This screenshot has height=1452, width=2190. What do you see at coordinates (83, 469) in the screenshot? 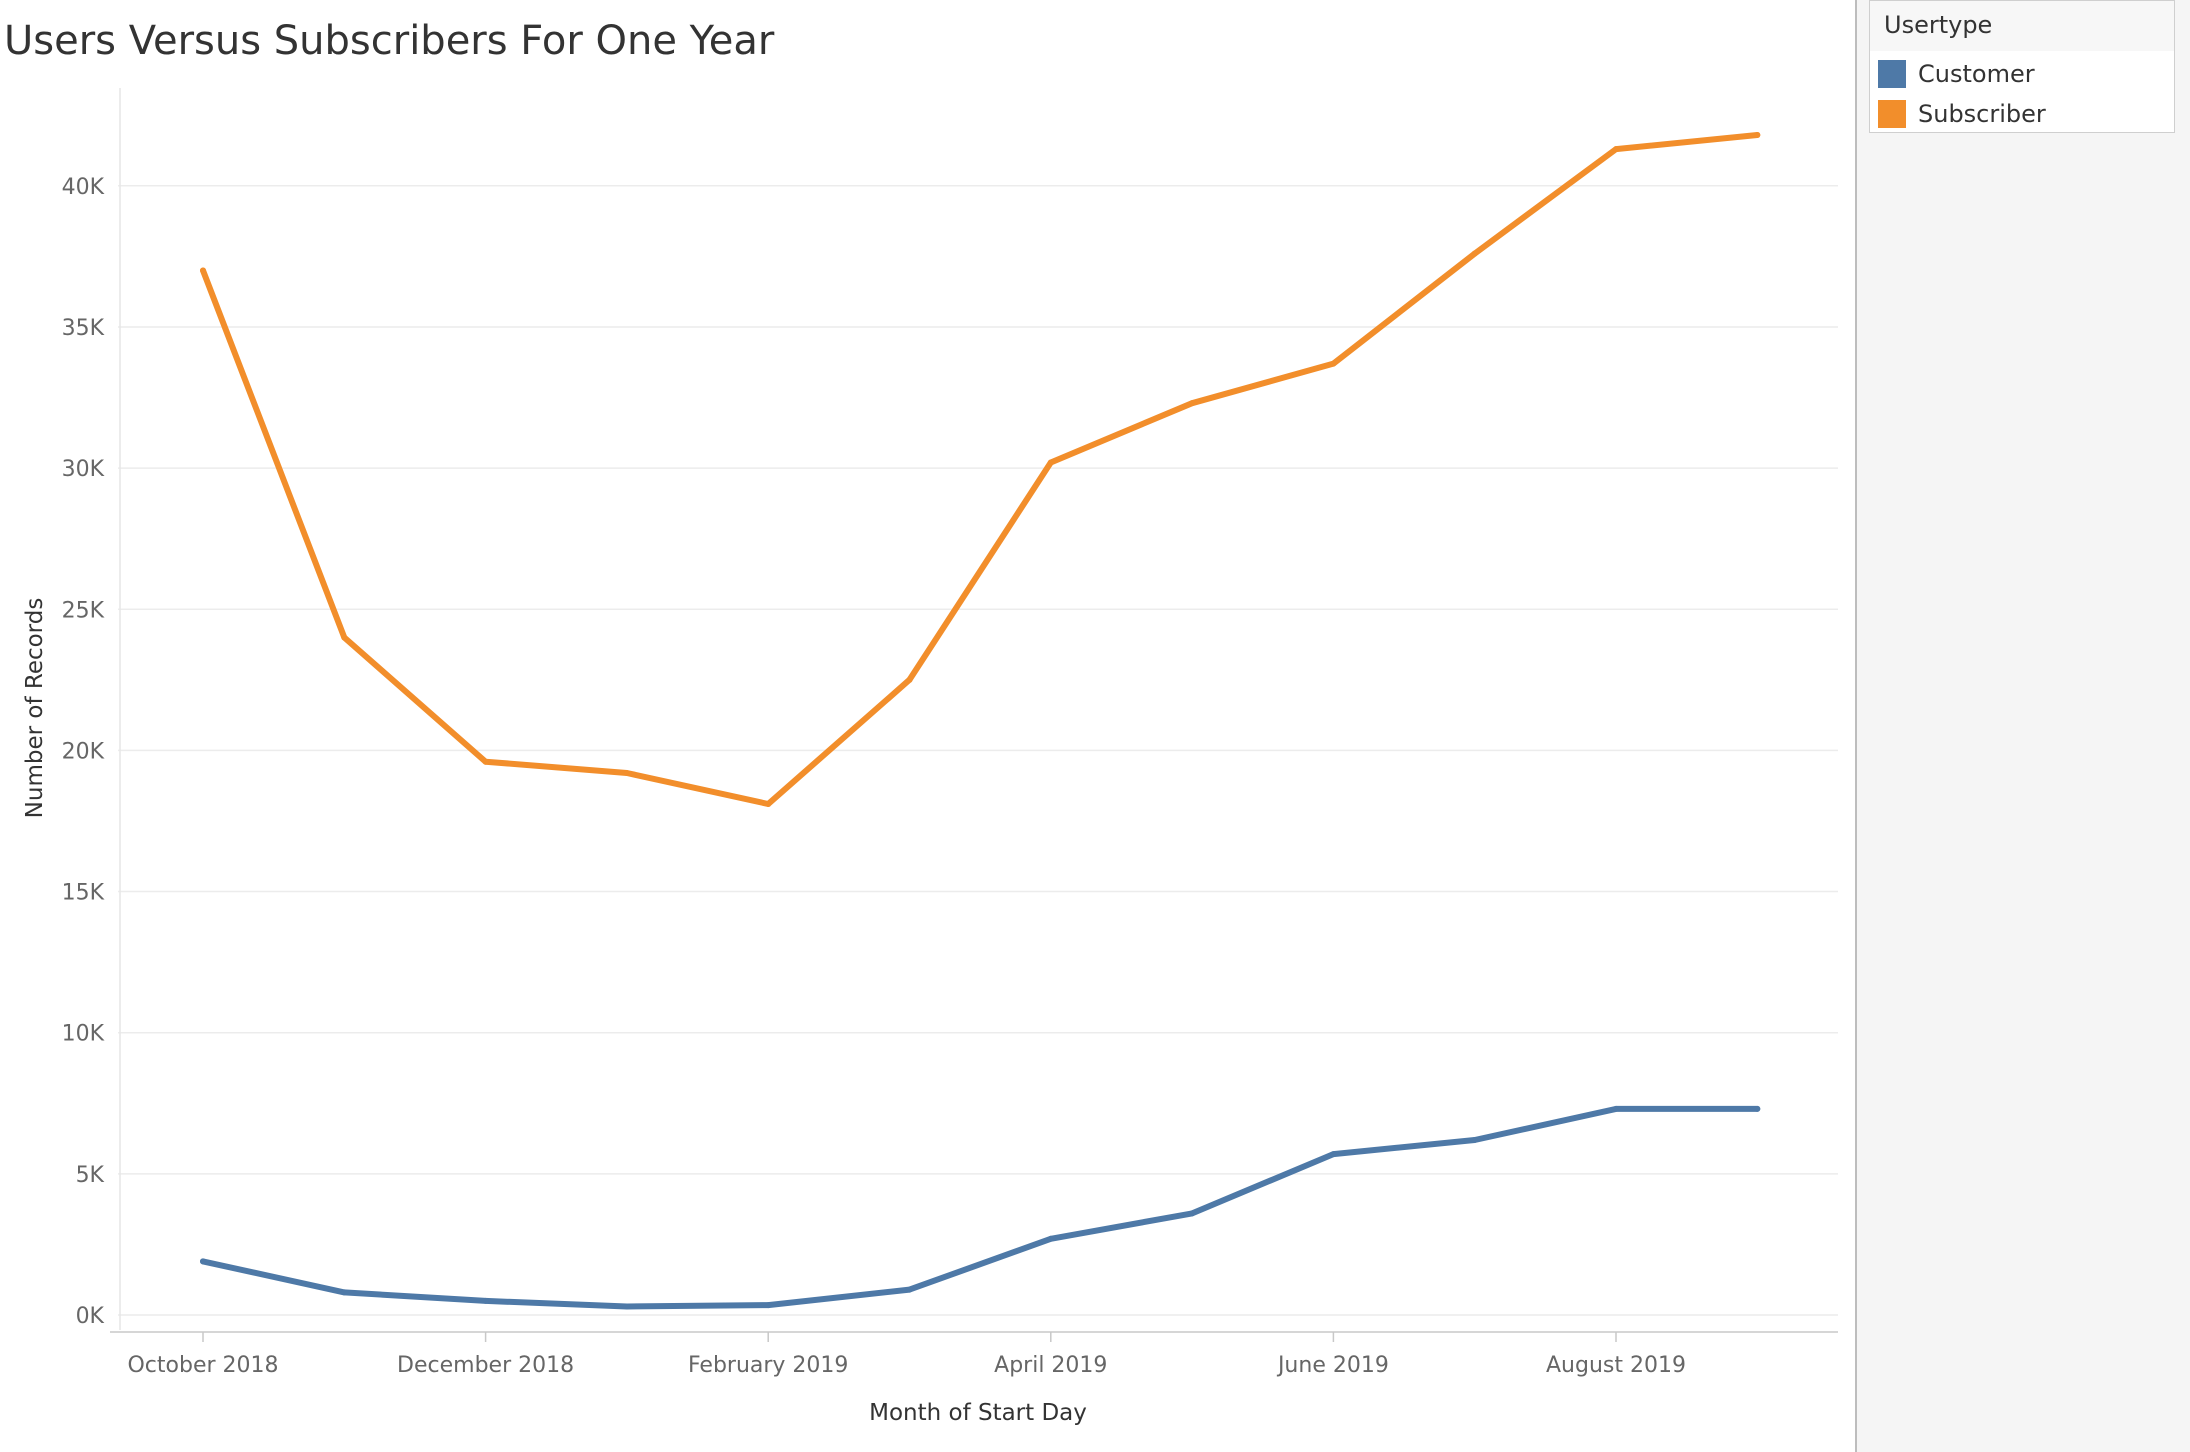
I see `y-tick-label: 30K` at bounding box center [83, 469].